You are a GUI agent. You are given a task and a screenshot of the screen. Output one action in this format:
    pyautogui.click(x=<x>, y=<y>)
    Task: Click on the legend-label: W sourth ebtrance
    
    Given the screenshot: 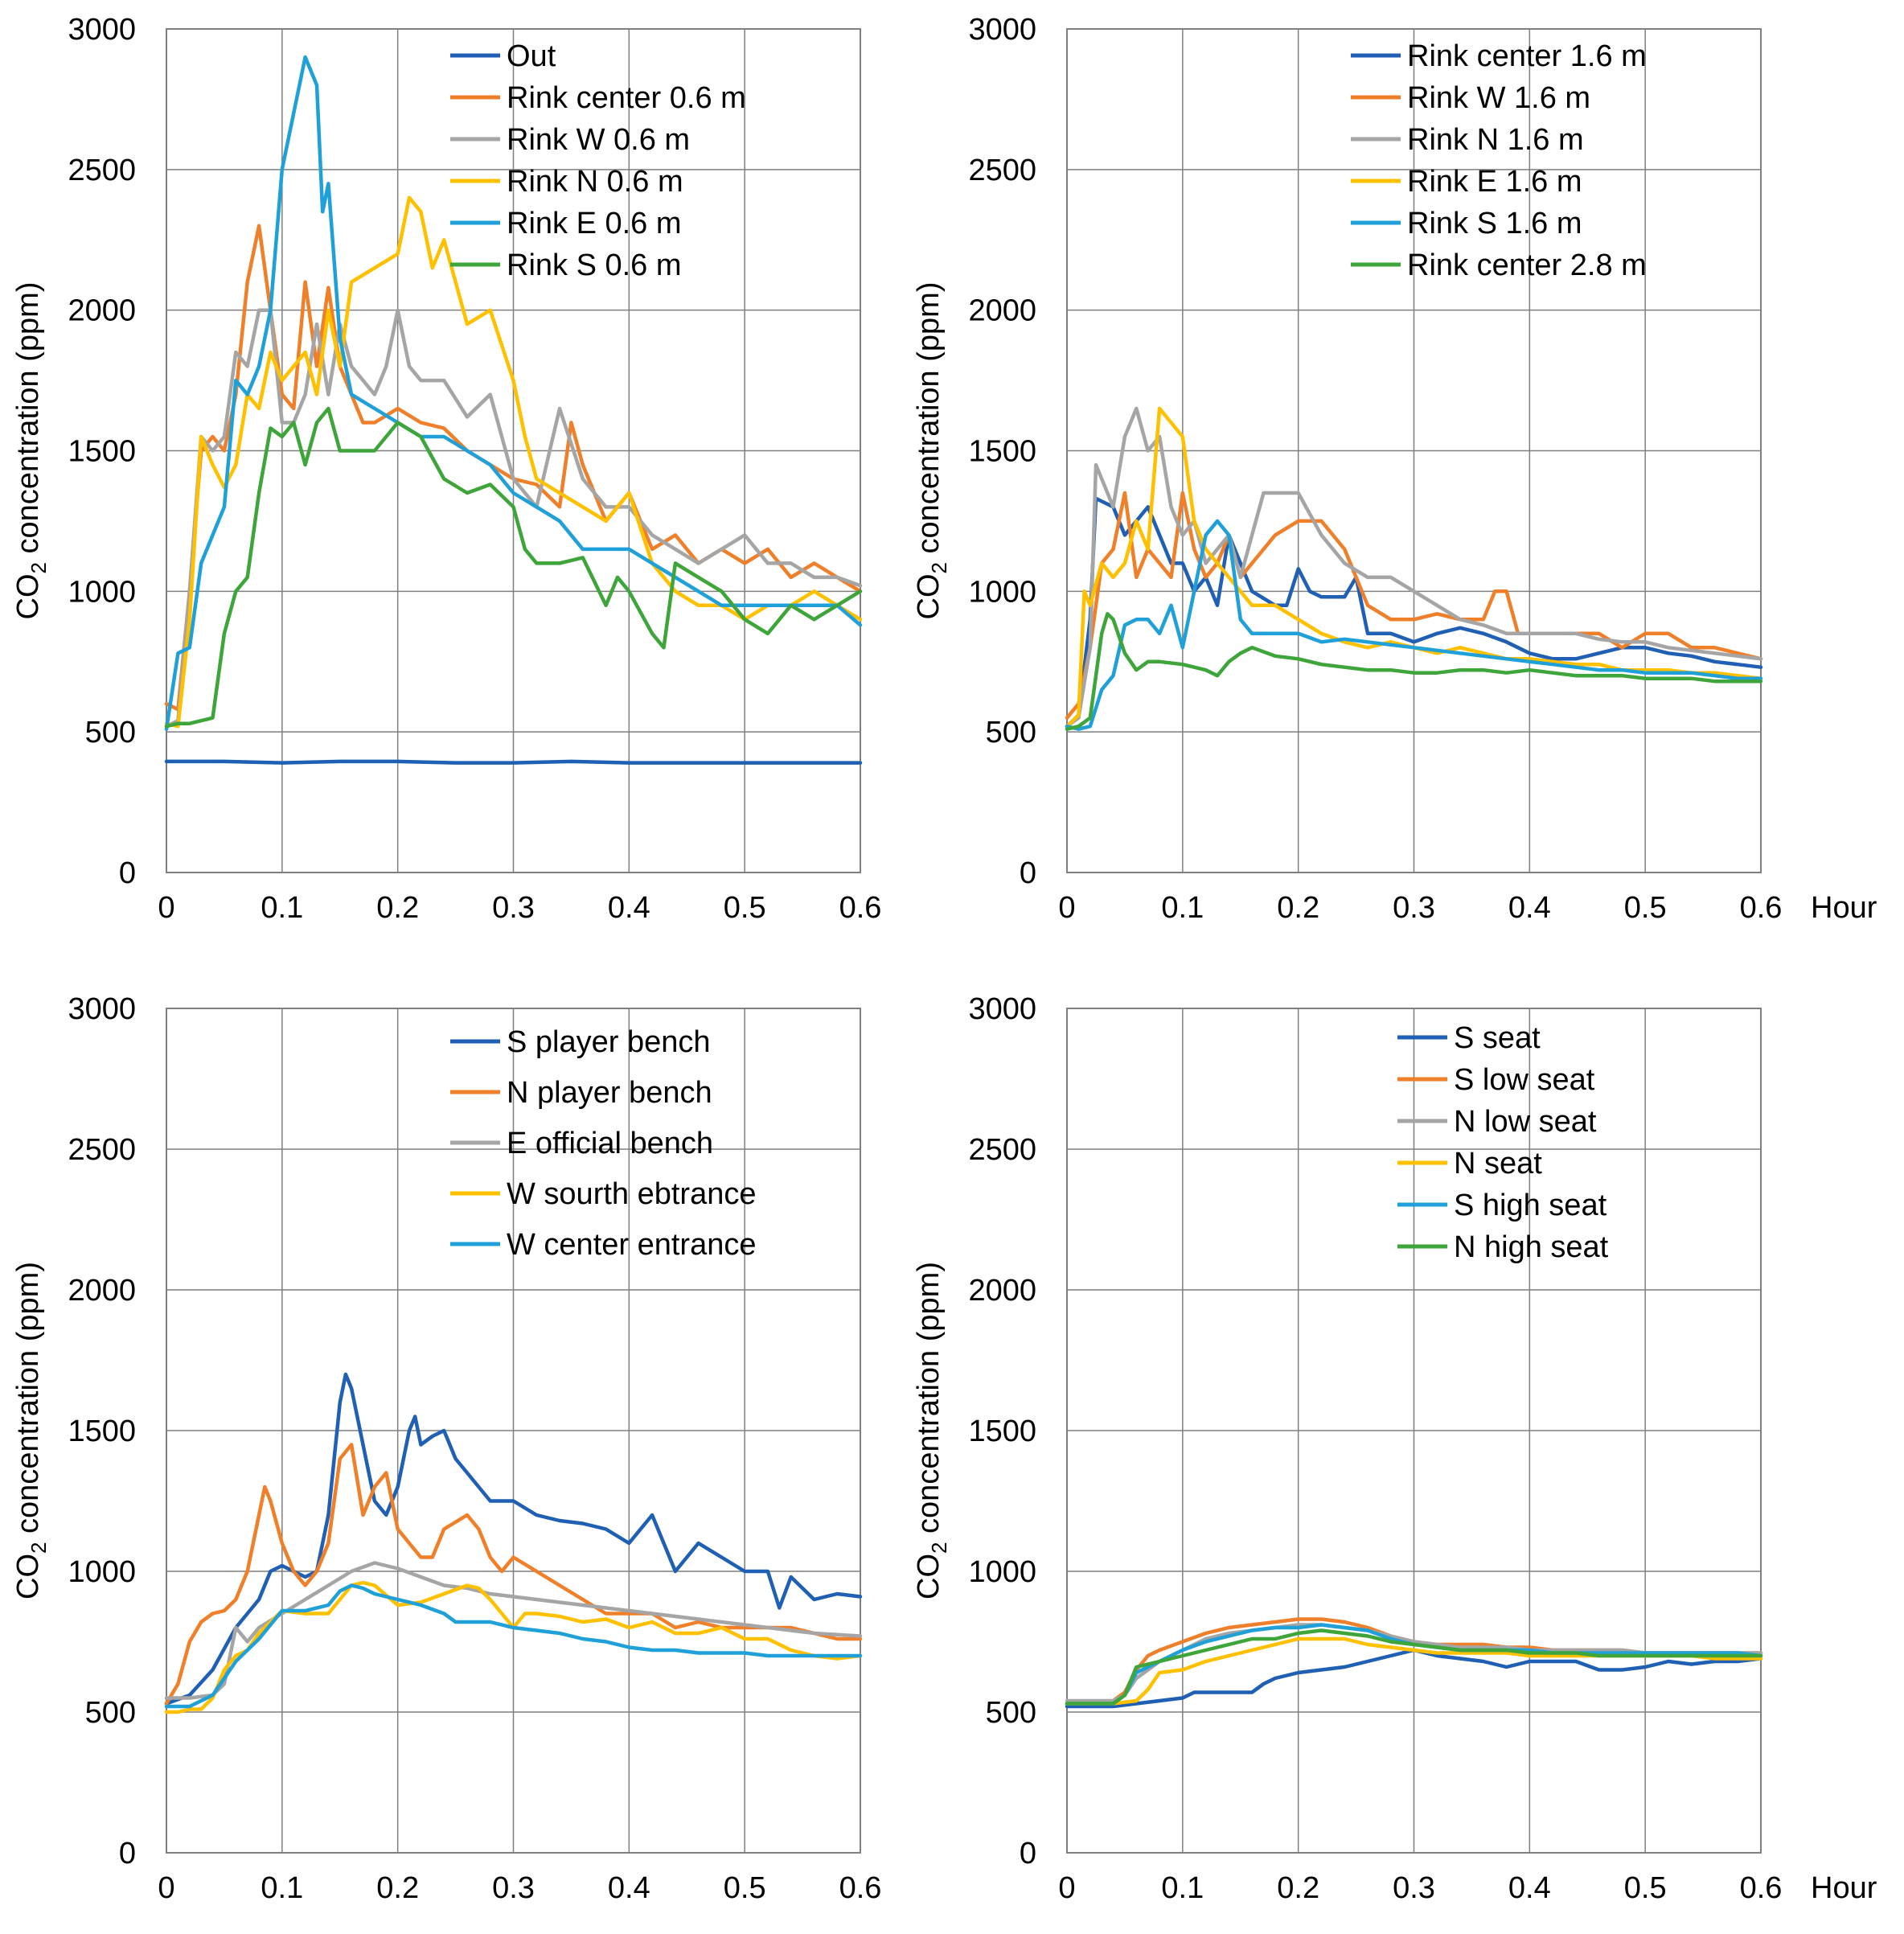 What is the action you would take?
    pyautogui.click(x=631, y=1194)
    